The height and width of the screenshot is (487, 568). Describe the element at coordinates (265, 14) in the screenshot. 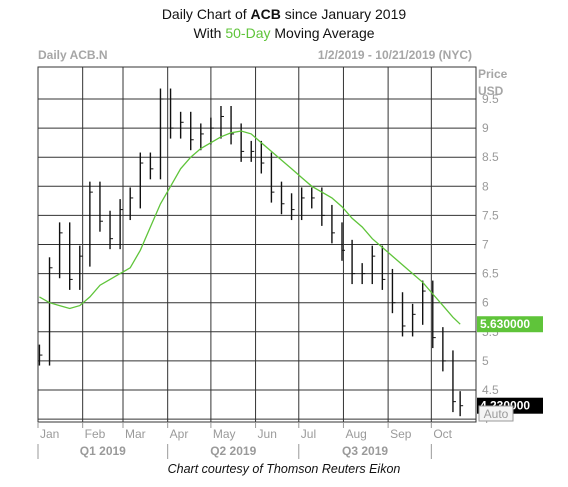

I see `title-symbol: ACB` at that location.